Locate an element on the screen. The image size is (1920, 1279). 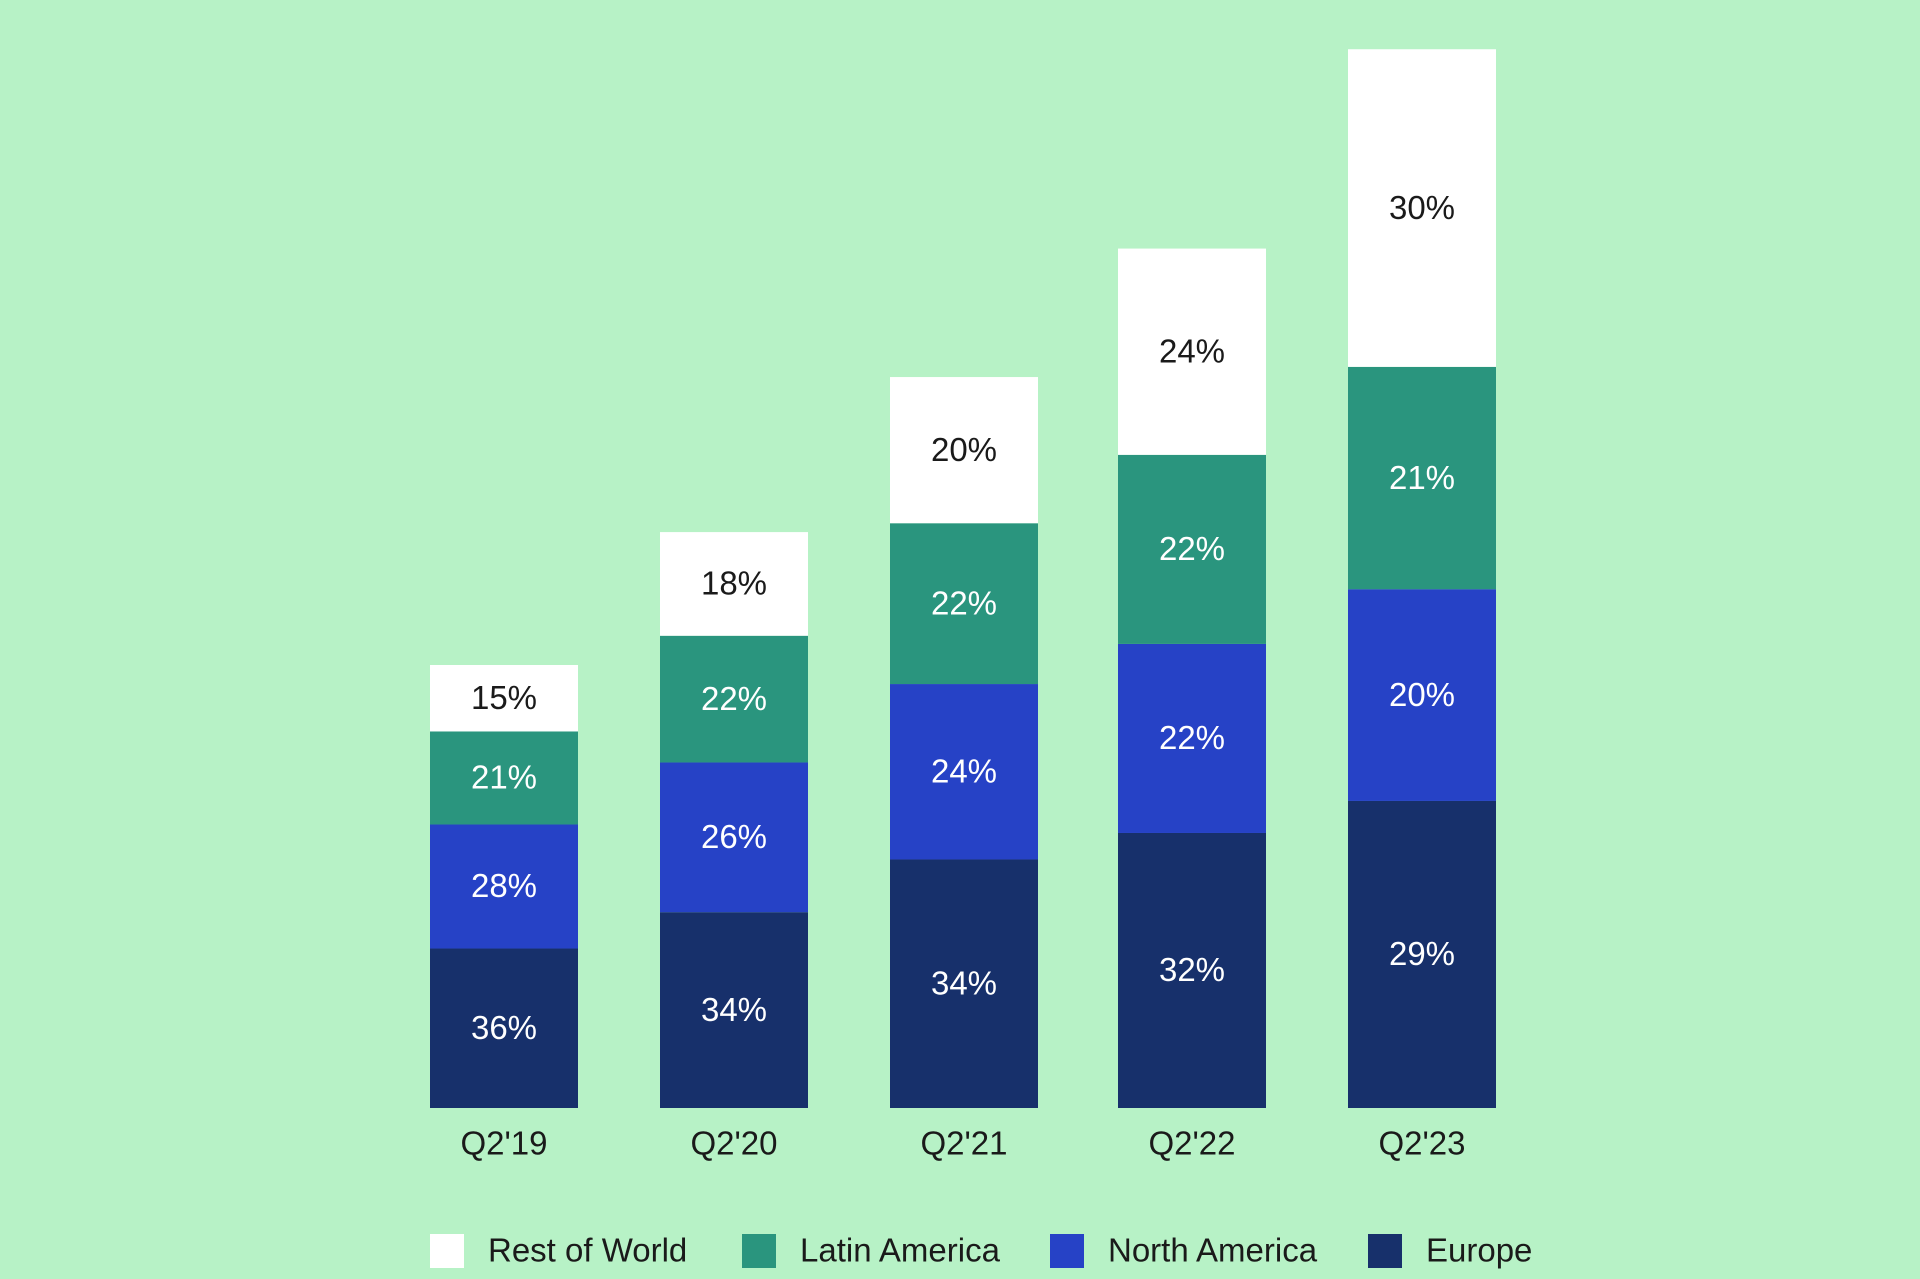
x-tick-label-q2-22: Q2'22 is located at coordinates (1191, 1143).